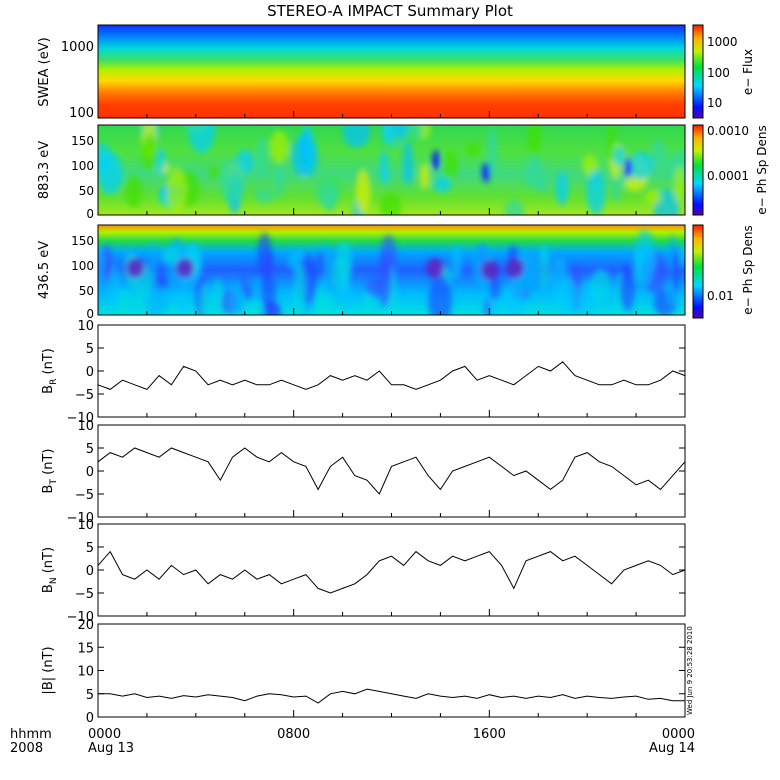 Image resolution: width=780 pixels, height=780 pixels. What do you see at coordinates (698, 71) in the screenshot?
I see `swea-colorbar` at bounding box center [698, 71].